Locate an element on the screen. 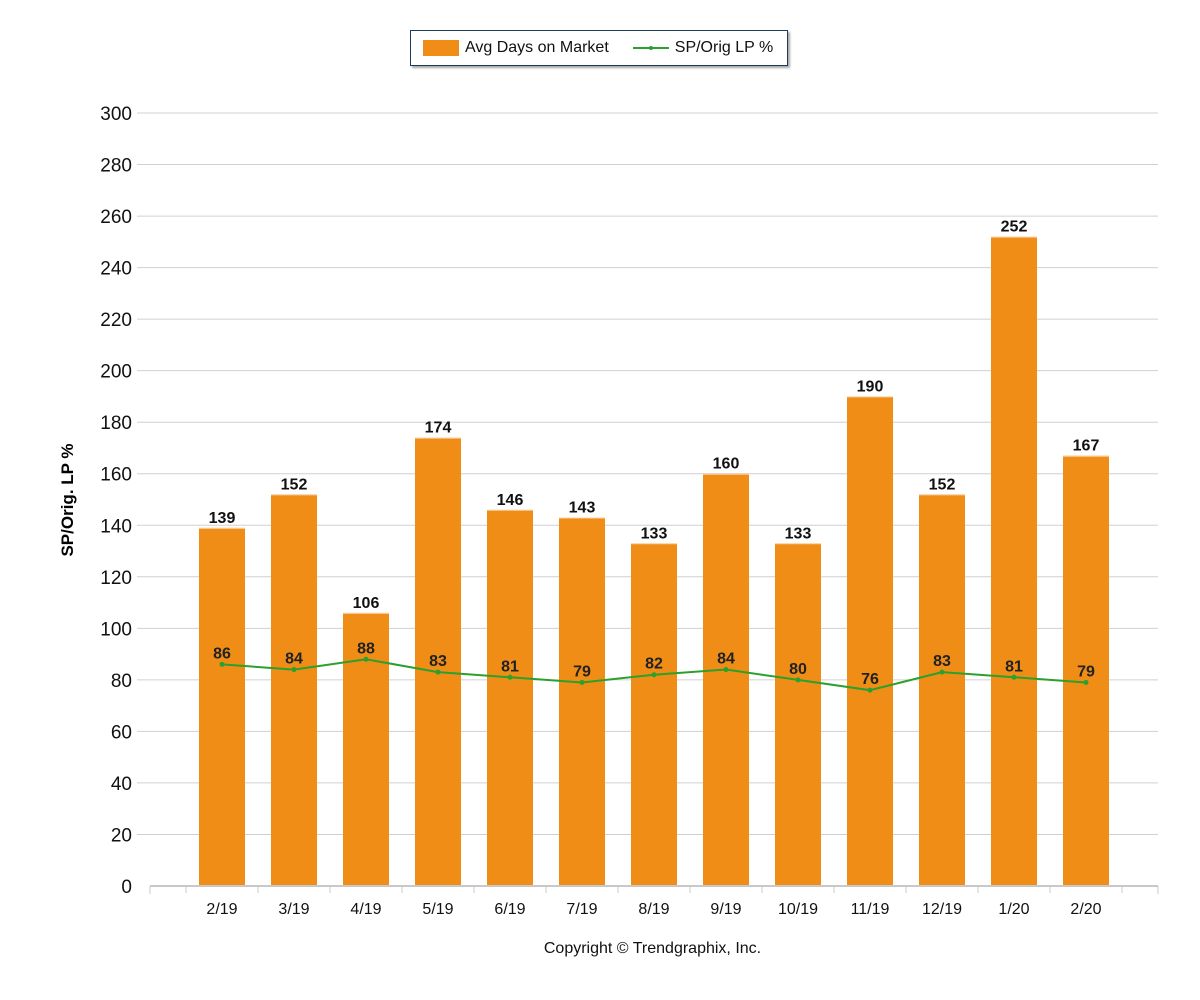 This screenshot has width=1200, height=1000. x-tick-label: 6/19 is located at coordinates (509, 909).